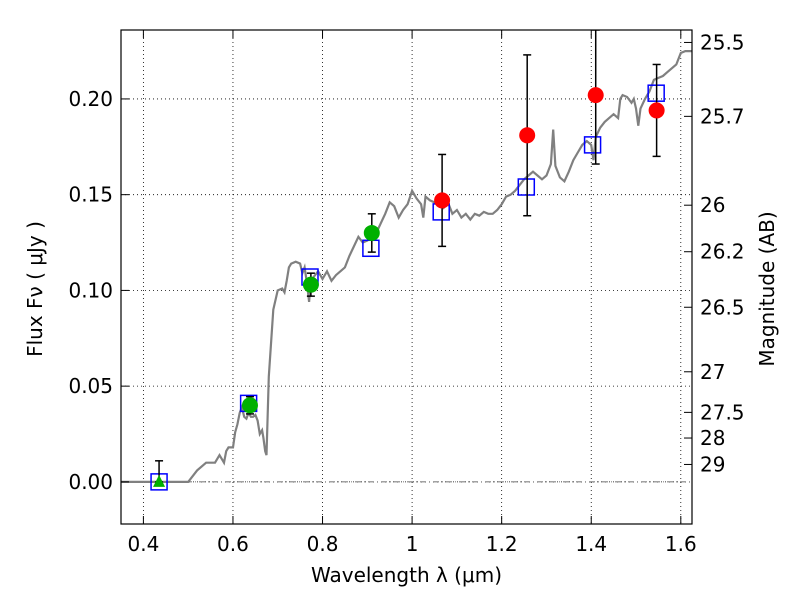 Image resolution: width=800 pixels, height=600 pixels. Describe the element at coordinates (591, 544) in the screenshot. I see `x-tick-label: 1.4` at that location.